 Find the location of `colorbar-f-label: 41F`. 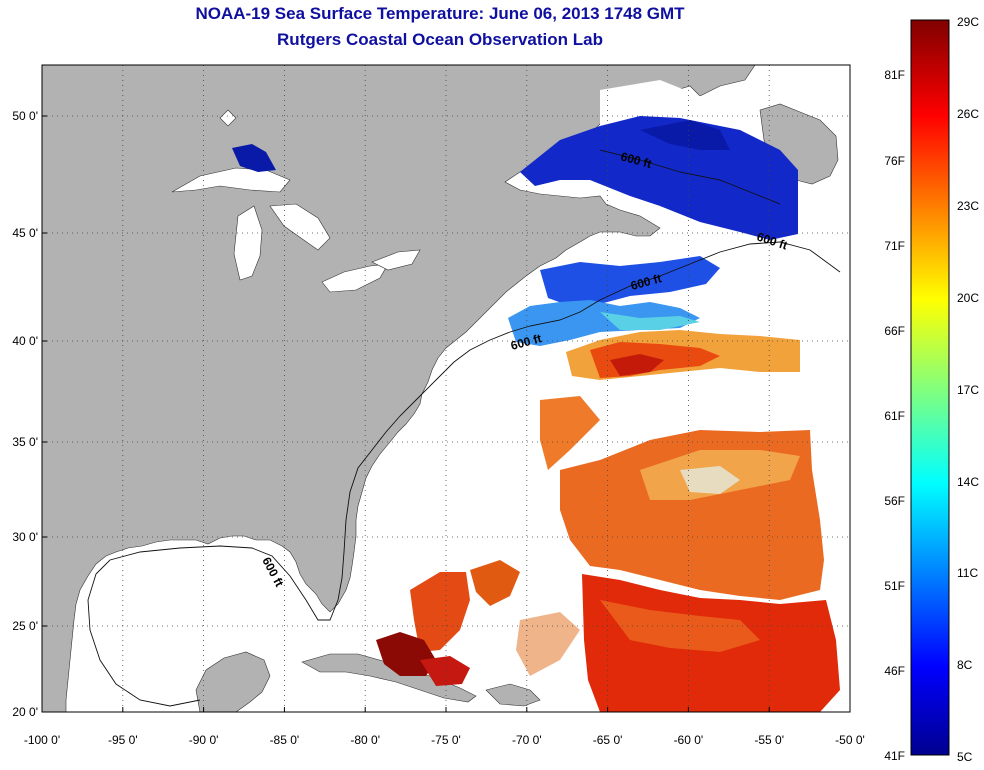

colorbar-f-label: 41F is located at coordinates (894, 756).